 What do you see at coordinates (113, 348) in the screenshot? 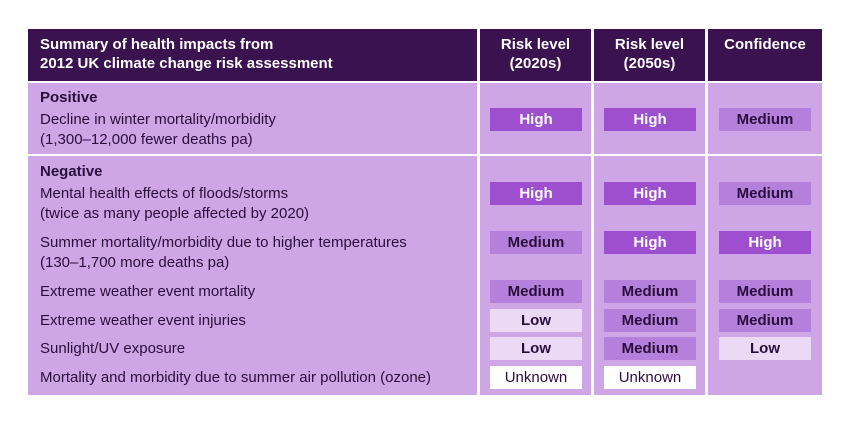
I see `row-text-line1: Sunlight/UV exposure` at bounding box center [113, 348].